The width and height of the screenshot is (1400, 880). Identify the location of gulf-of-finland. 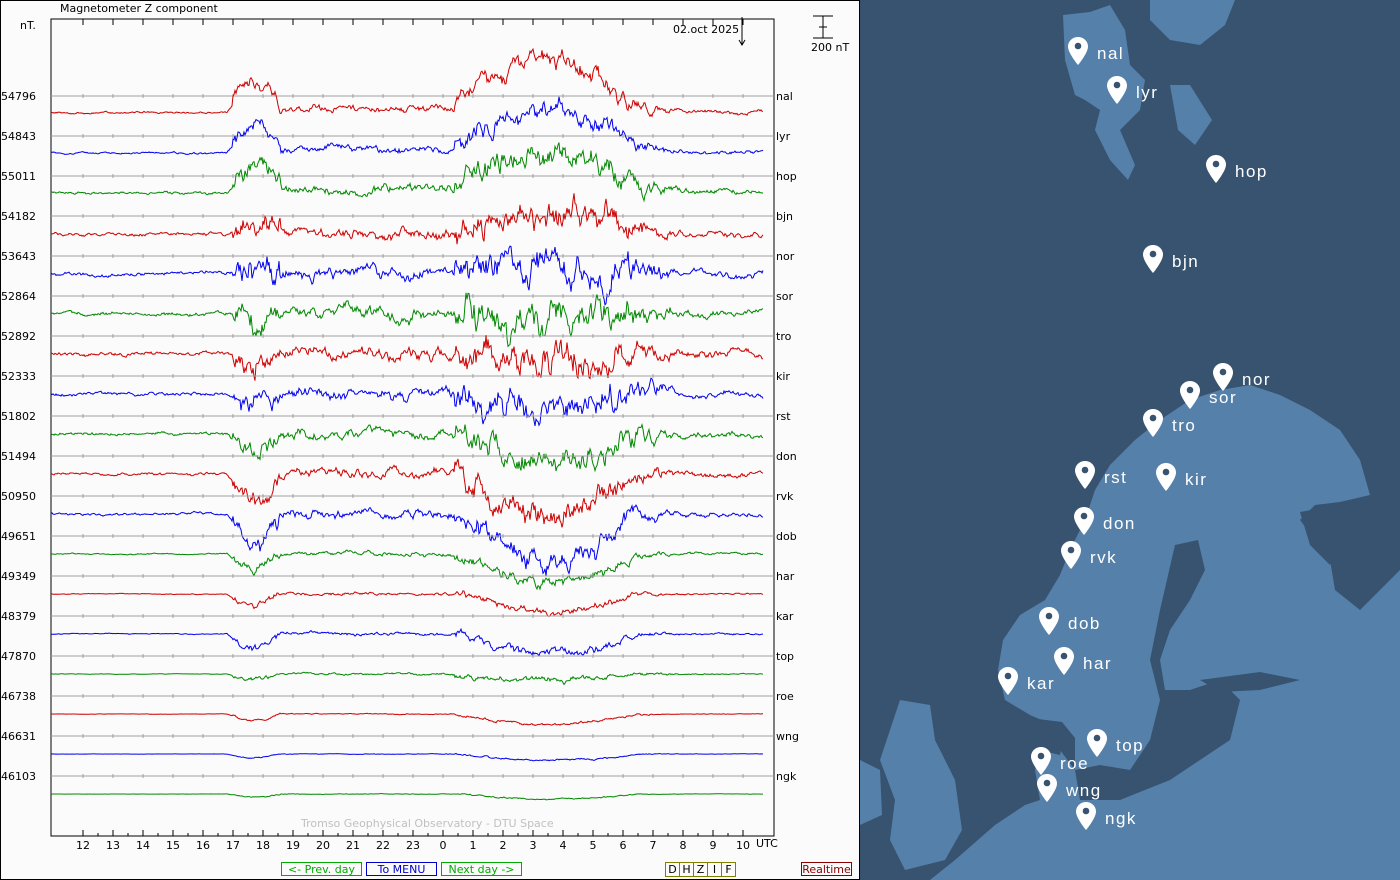
(1250, 682).